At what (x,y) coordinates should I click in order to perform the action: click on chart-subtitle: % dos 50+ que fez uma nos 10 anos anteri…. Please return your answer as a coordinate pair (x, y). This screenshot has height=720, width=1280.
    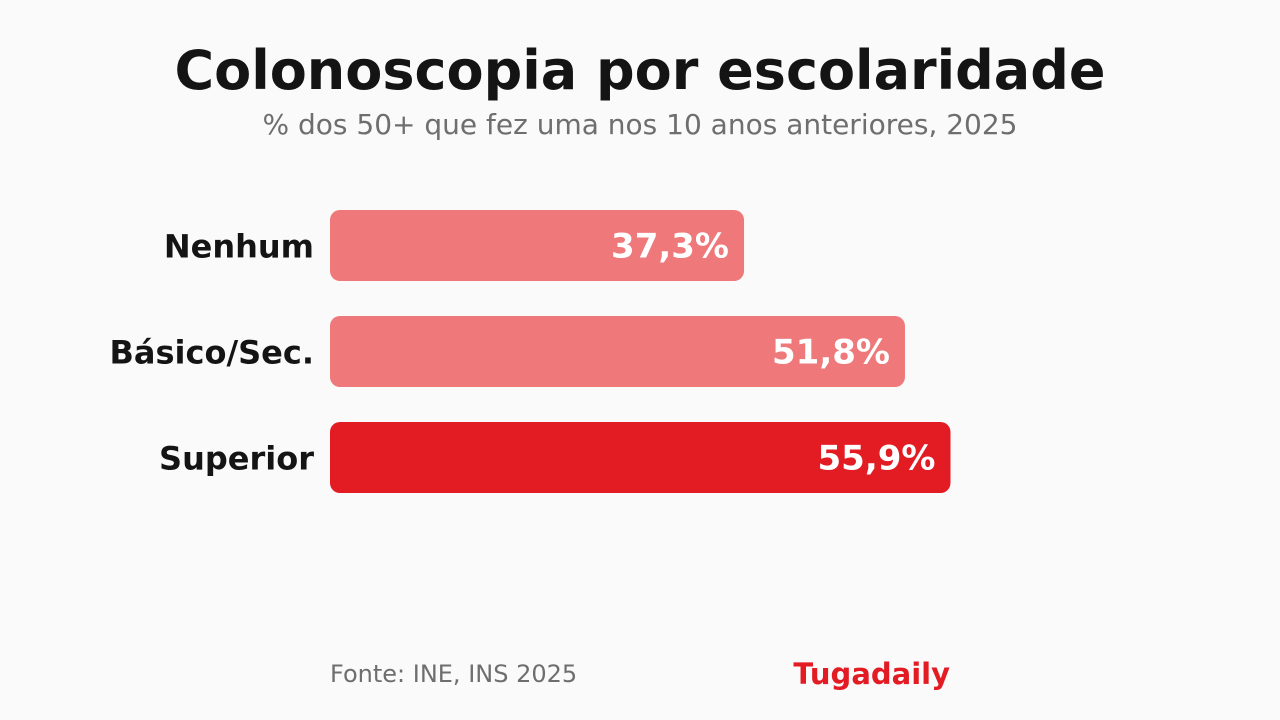
    Looking at the image, I should click on (640, 124).